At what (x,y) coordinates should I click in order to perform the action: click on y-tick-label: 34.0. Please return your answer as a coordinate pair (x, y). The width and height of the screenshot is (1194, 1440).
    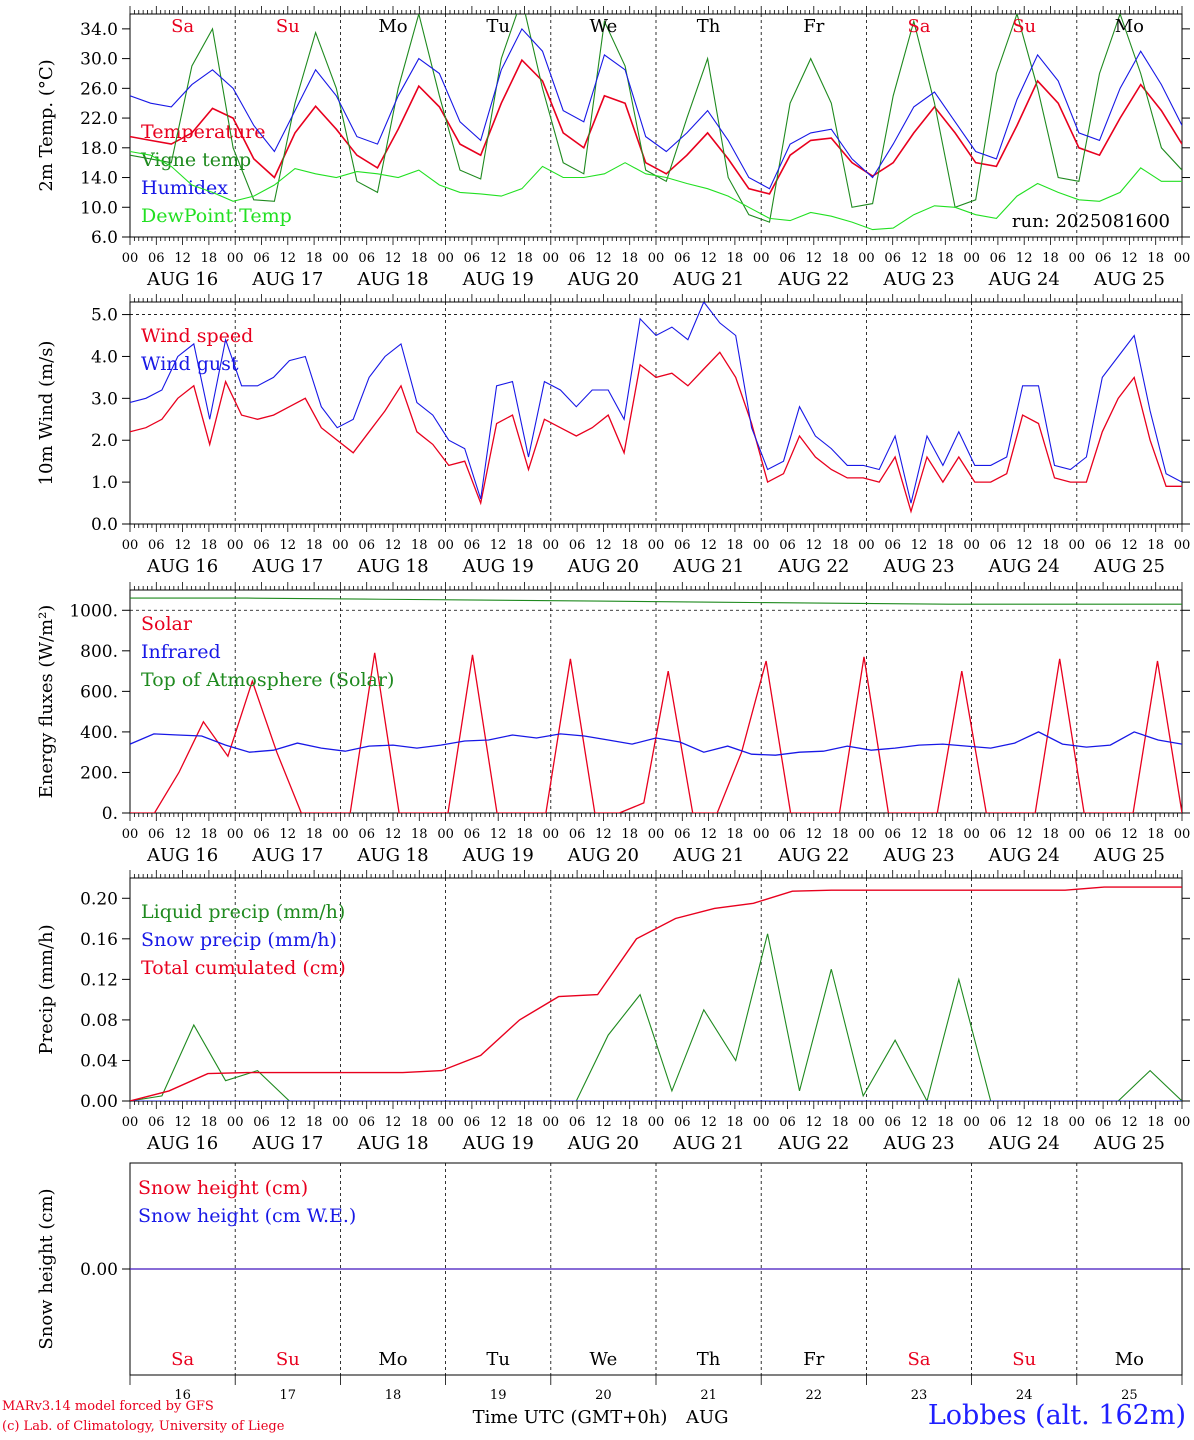
    Looking at the image, I should click on (99, 30).